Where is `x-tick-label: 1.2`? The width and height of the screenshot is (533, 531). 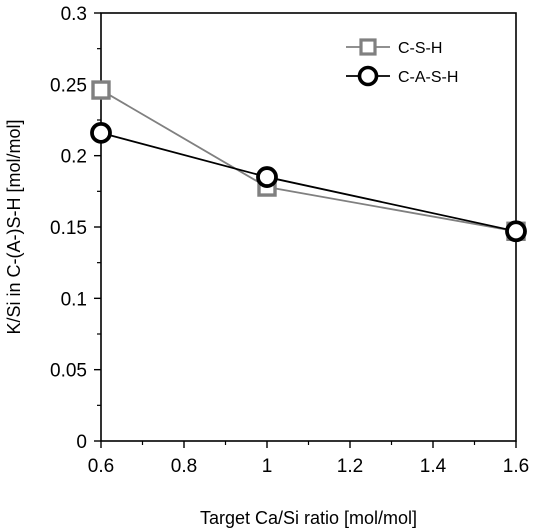
x-tick-label: 1.2 is located at coordinates (350, 466).